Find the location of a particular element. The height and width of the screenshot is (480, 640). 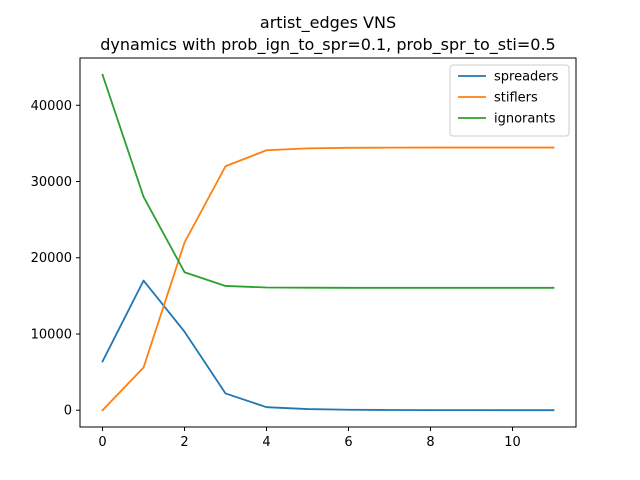

legend-label-stiflers: stiflers is located at coordinates (516, 98).